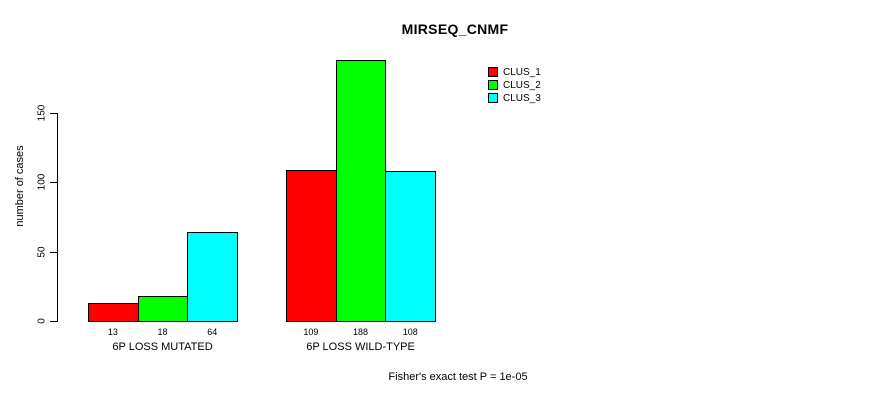 The width and height of the screenshot is (890, 400). What do you see at coordinates (112, 332) in the screenshot?
I see `bar-value-label: 13` at bounding box center [112, 332].